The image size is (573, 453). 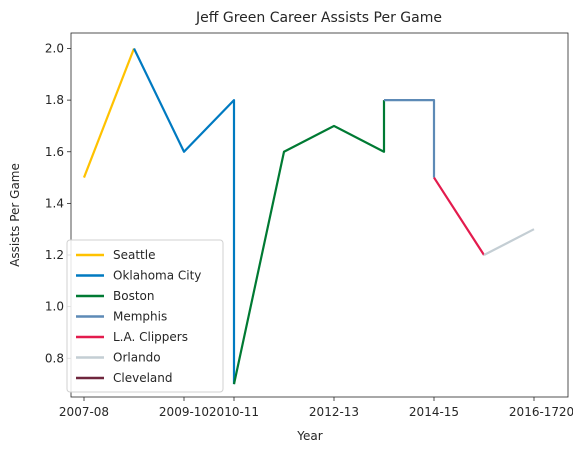 What do you see at coordinates (140, 317) in the screenshot?
I see `legend-entry: Memphis` at bounding box center [140, 317].